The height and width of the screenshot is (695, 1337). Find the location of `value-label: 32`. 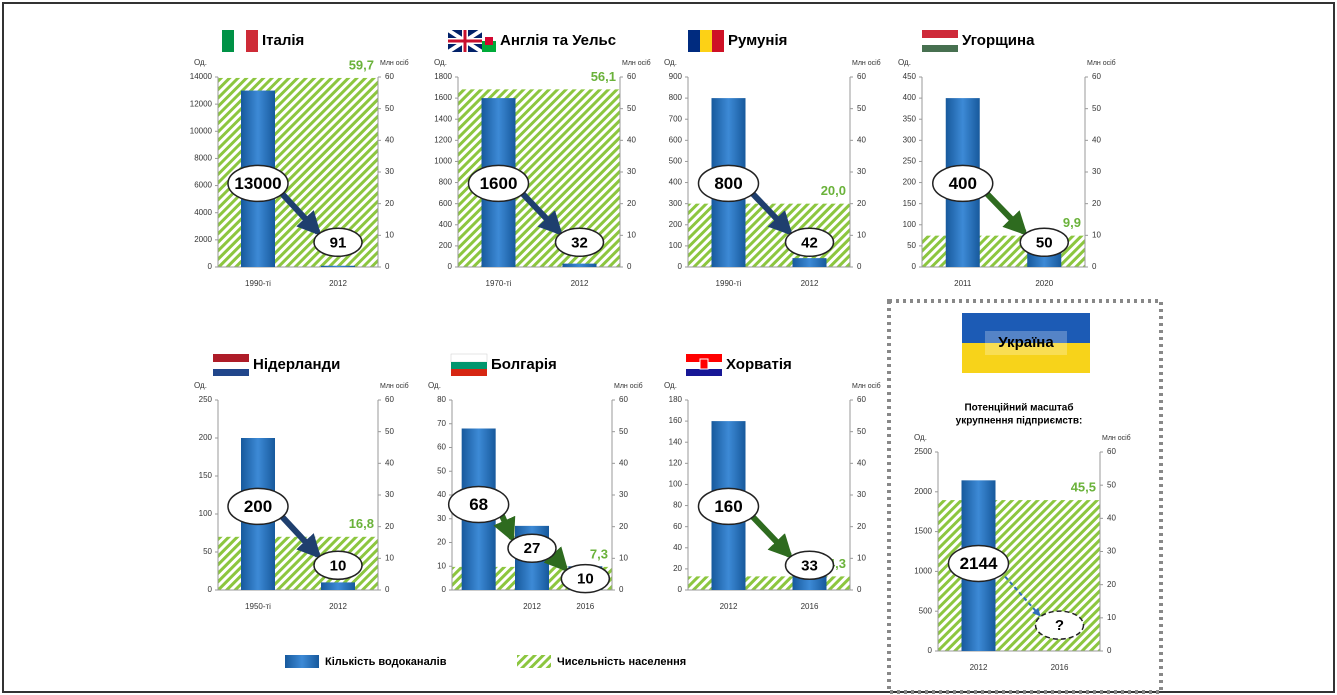

value-label: 32 is located at coordinates (579, 242).